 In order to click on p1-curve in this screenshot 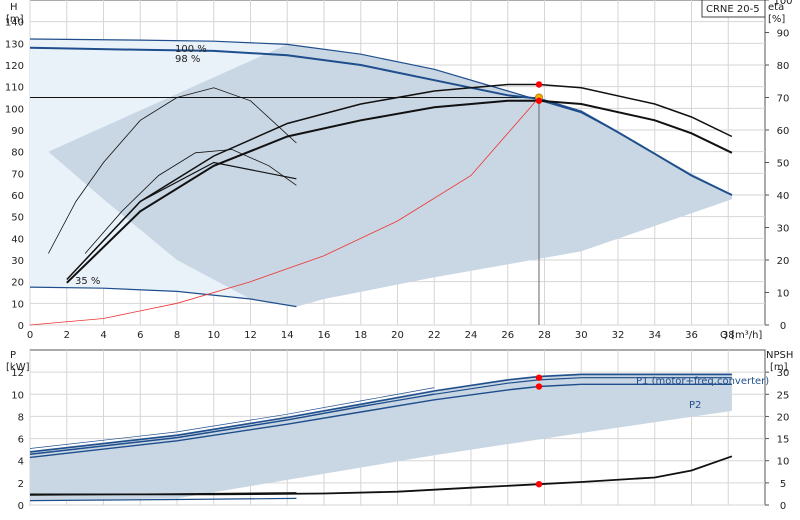, I will do `click(380, 413)`.